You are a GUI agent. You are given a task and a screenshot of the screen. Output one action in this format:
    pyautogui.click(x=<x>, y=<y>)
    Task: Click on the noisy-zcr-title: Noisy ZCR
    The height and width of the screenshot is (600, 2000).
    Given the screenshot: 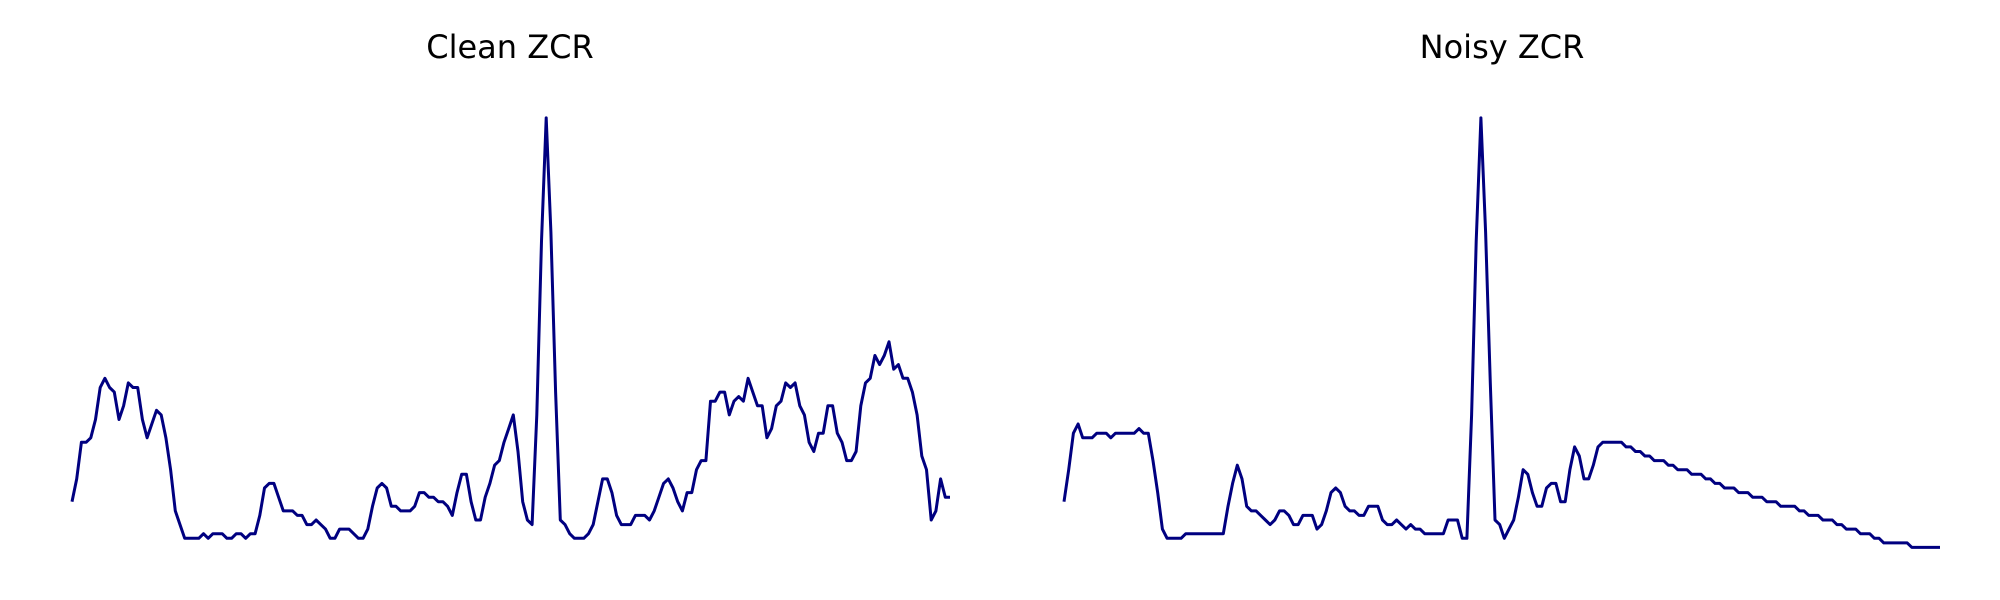 What is the action you would take?
    pyautogui.click(x=1502, y=47)
    